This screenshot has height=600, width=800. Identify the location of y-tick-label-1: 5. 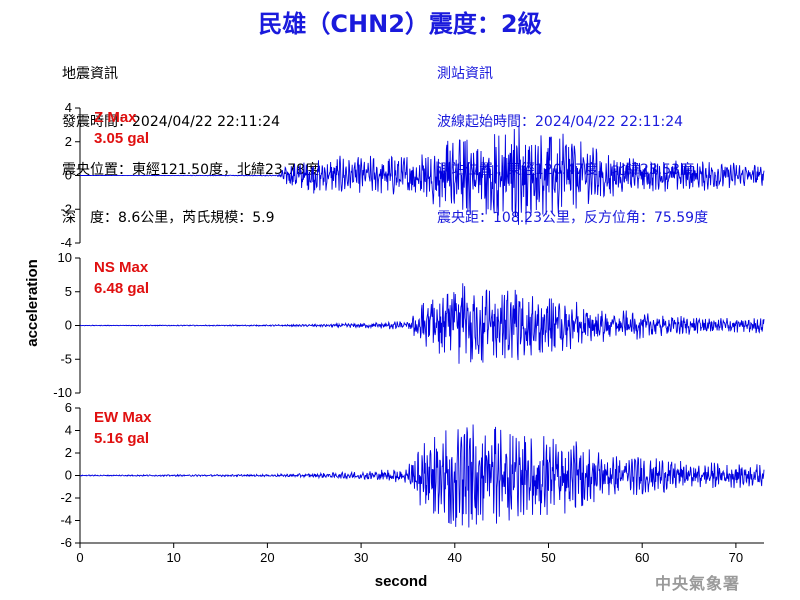
(68, 291).